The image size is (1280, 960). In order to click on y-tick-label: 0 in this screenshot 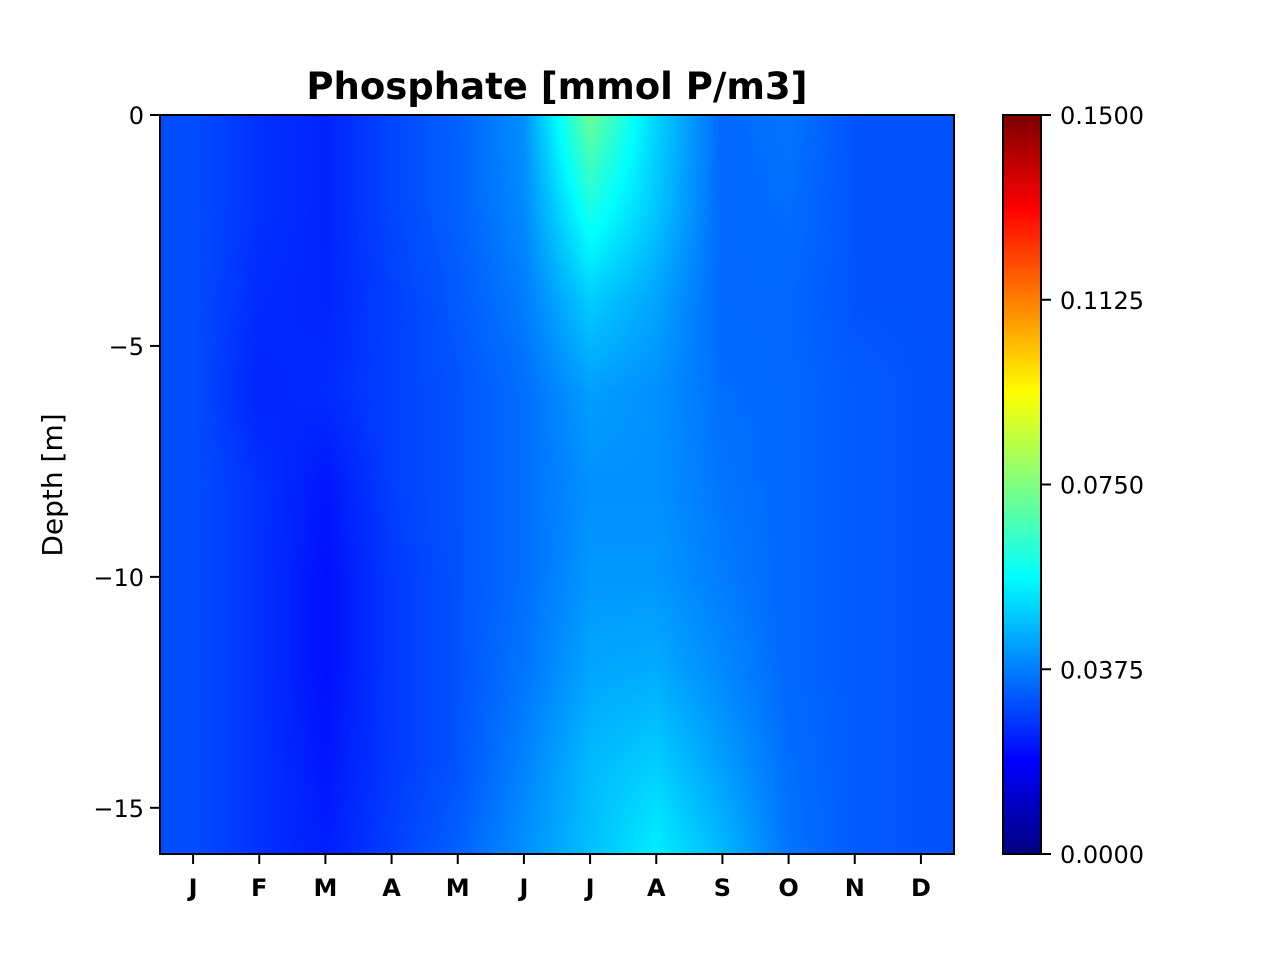, I will do `click(136, 116)`.